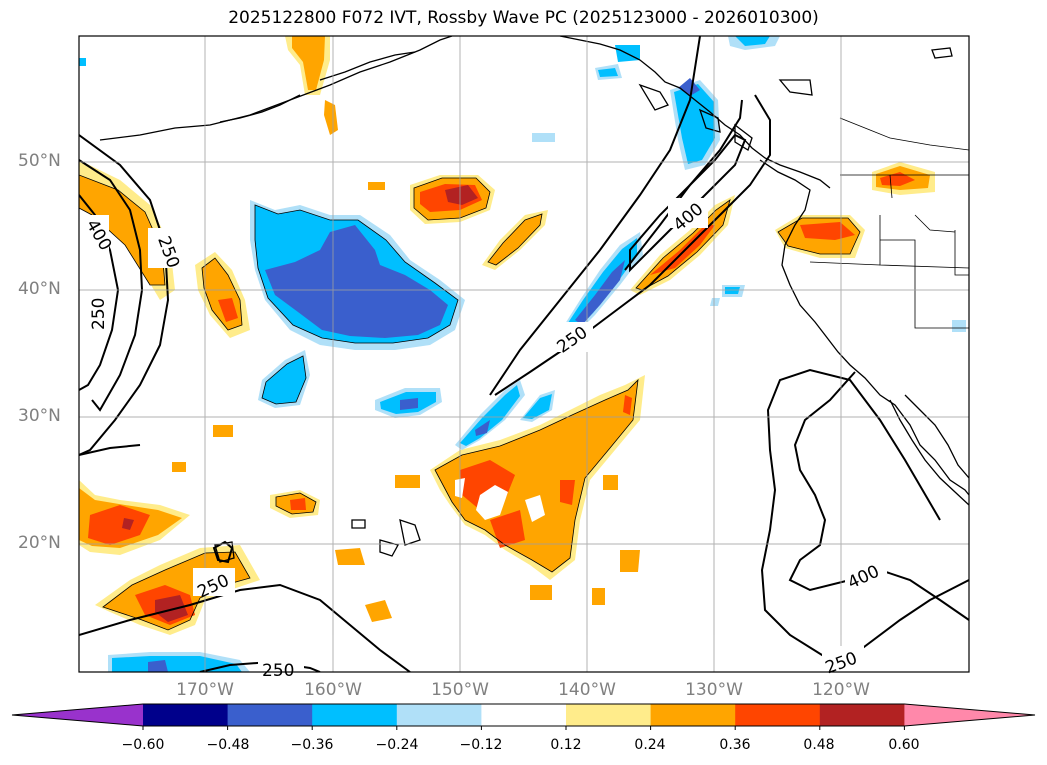  What do you see at coordinates (969, 715) in the screenshot?
I see `colorbar-extend-right` at bounding box center [969, 715].